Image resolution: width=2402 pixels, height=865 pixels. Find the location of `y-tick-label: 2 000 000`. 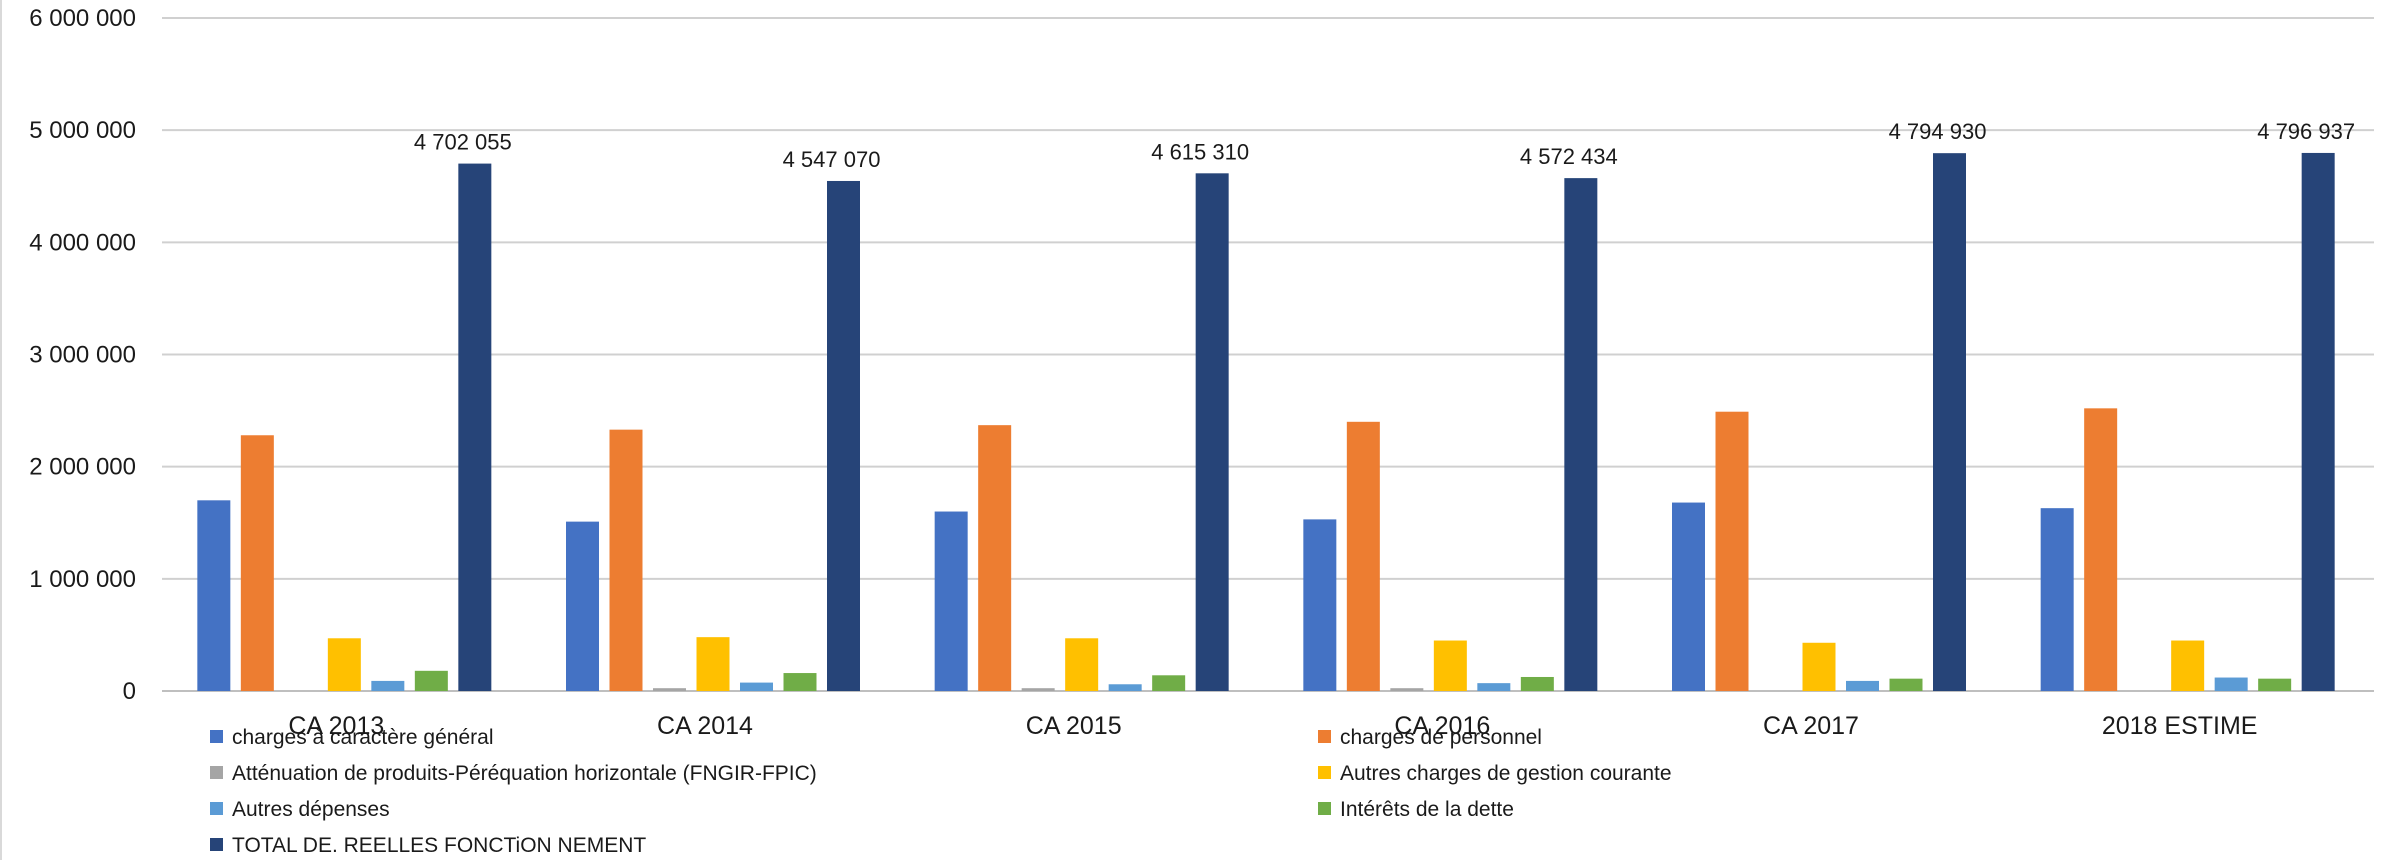

y-tick-label: 2 000 000 is located at coordinates (82, 467).